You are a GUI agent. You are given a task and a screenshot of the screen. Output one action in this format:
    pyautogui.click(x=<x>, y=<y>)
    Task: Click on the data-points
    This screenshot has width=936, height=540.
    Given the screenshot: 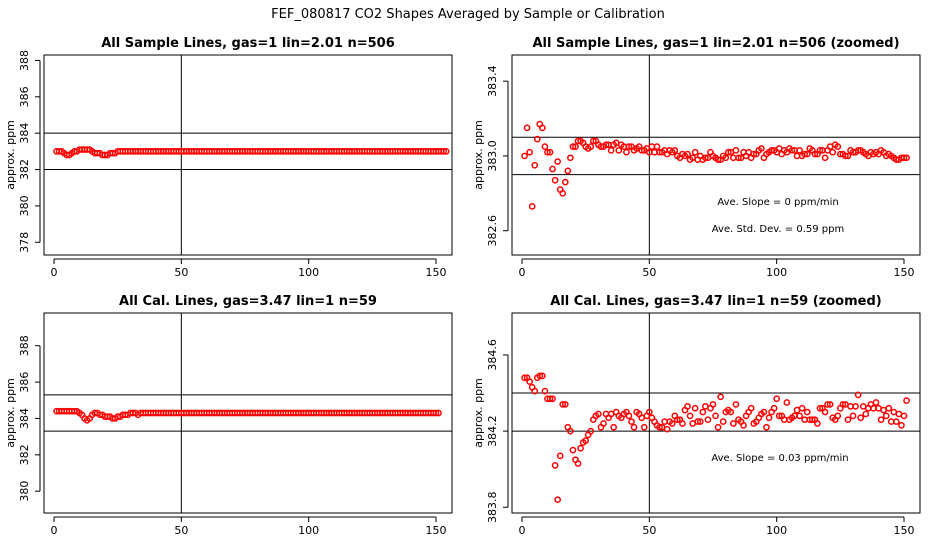 What is the action you would take?
    pyautogui.click(x=247, y=415)
    